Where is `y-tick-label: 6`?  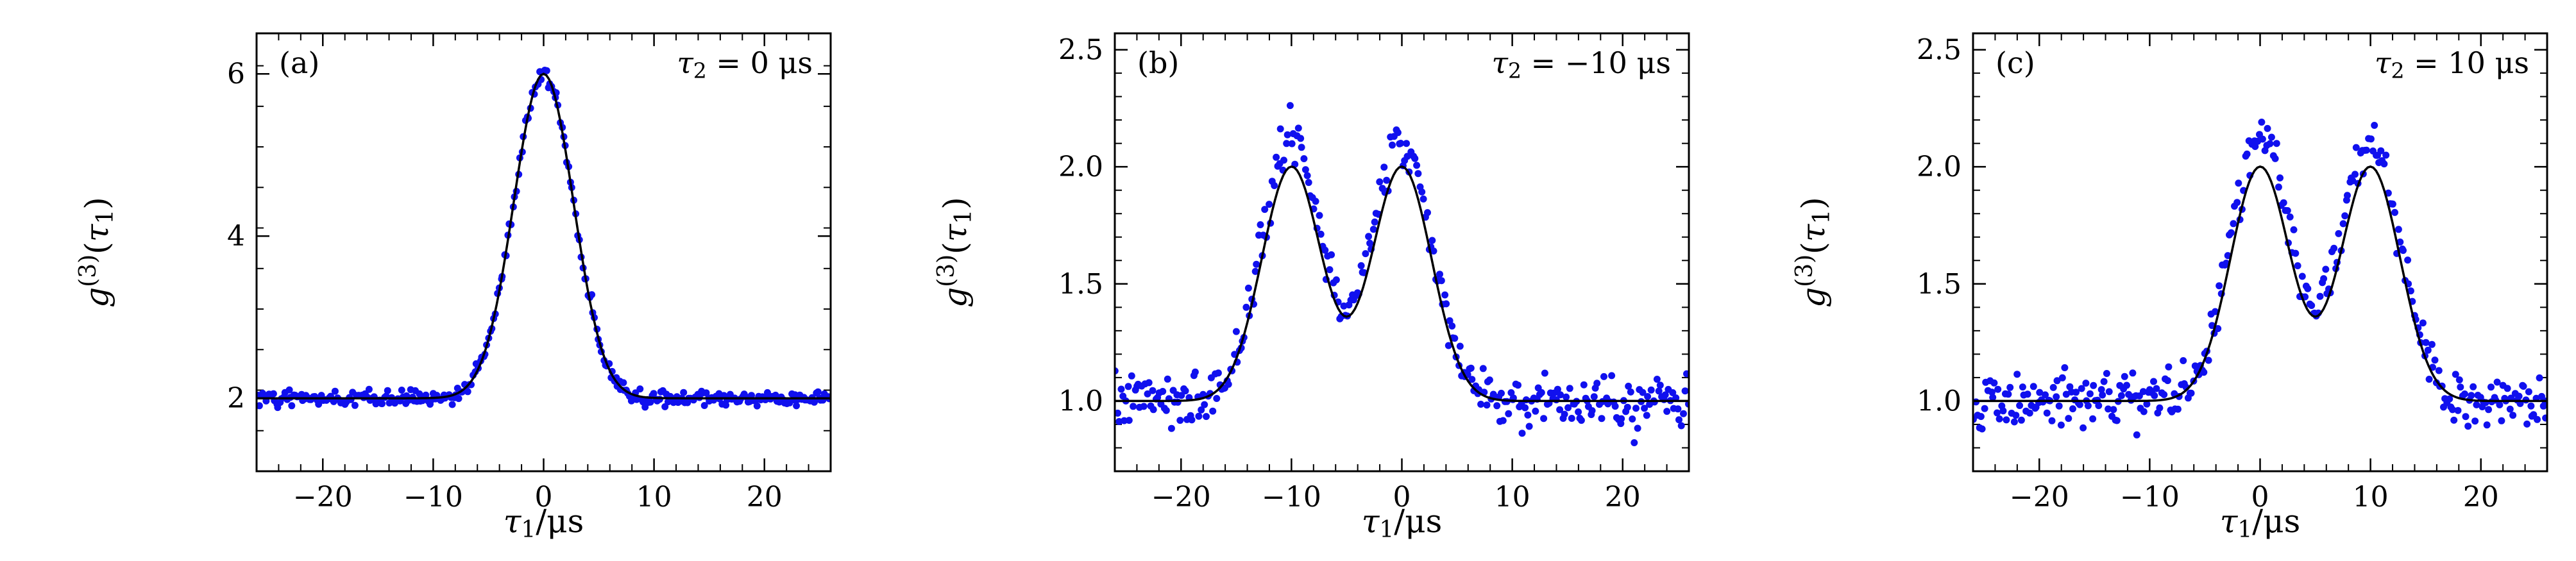
y-tick-label: 6 is located at coordinates (236, 74).